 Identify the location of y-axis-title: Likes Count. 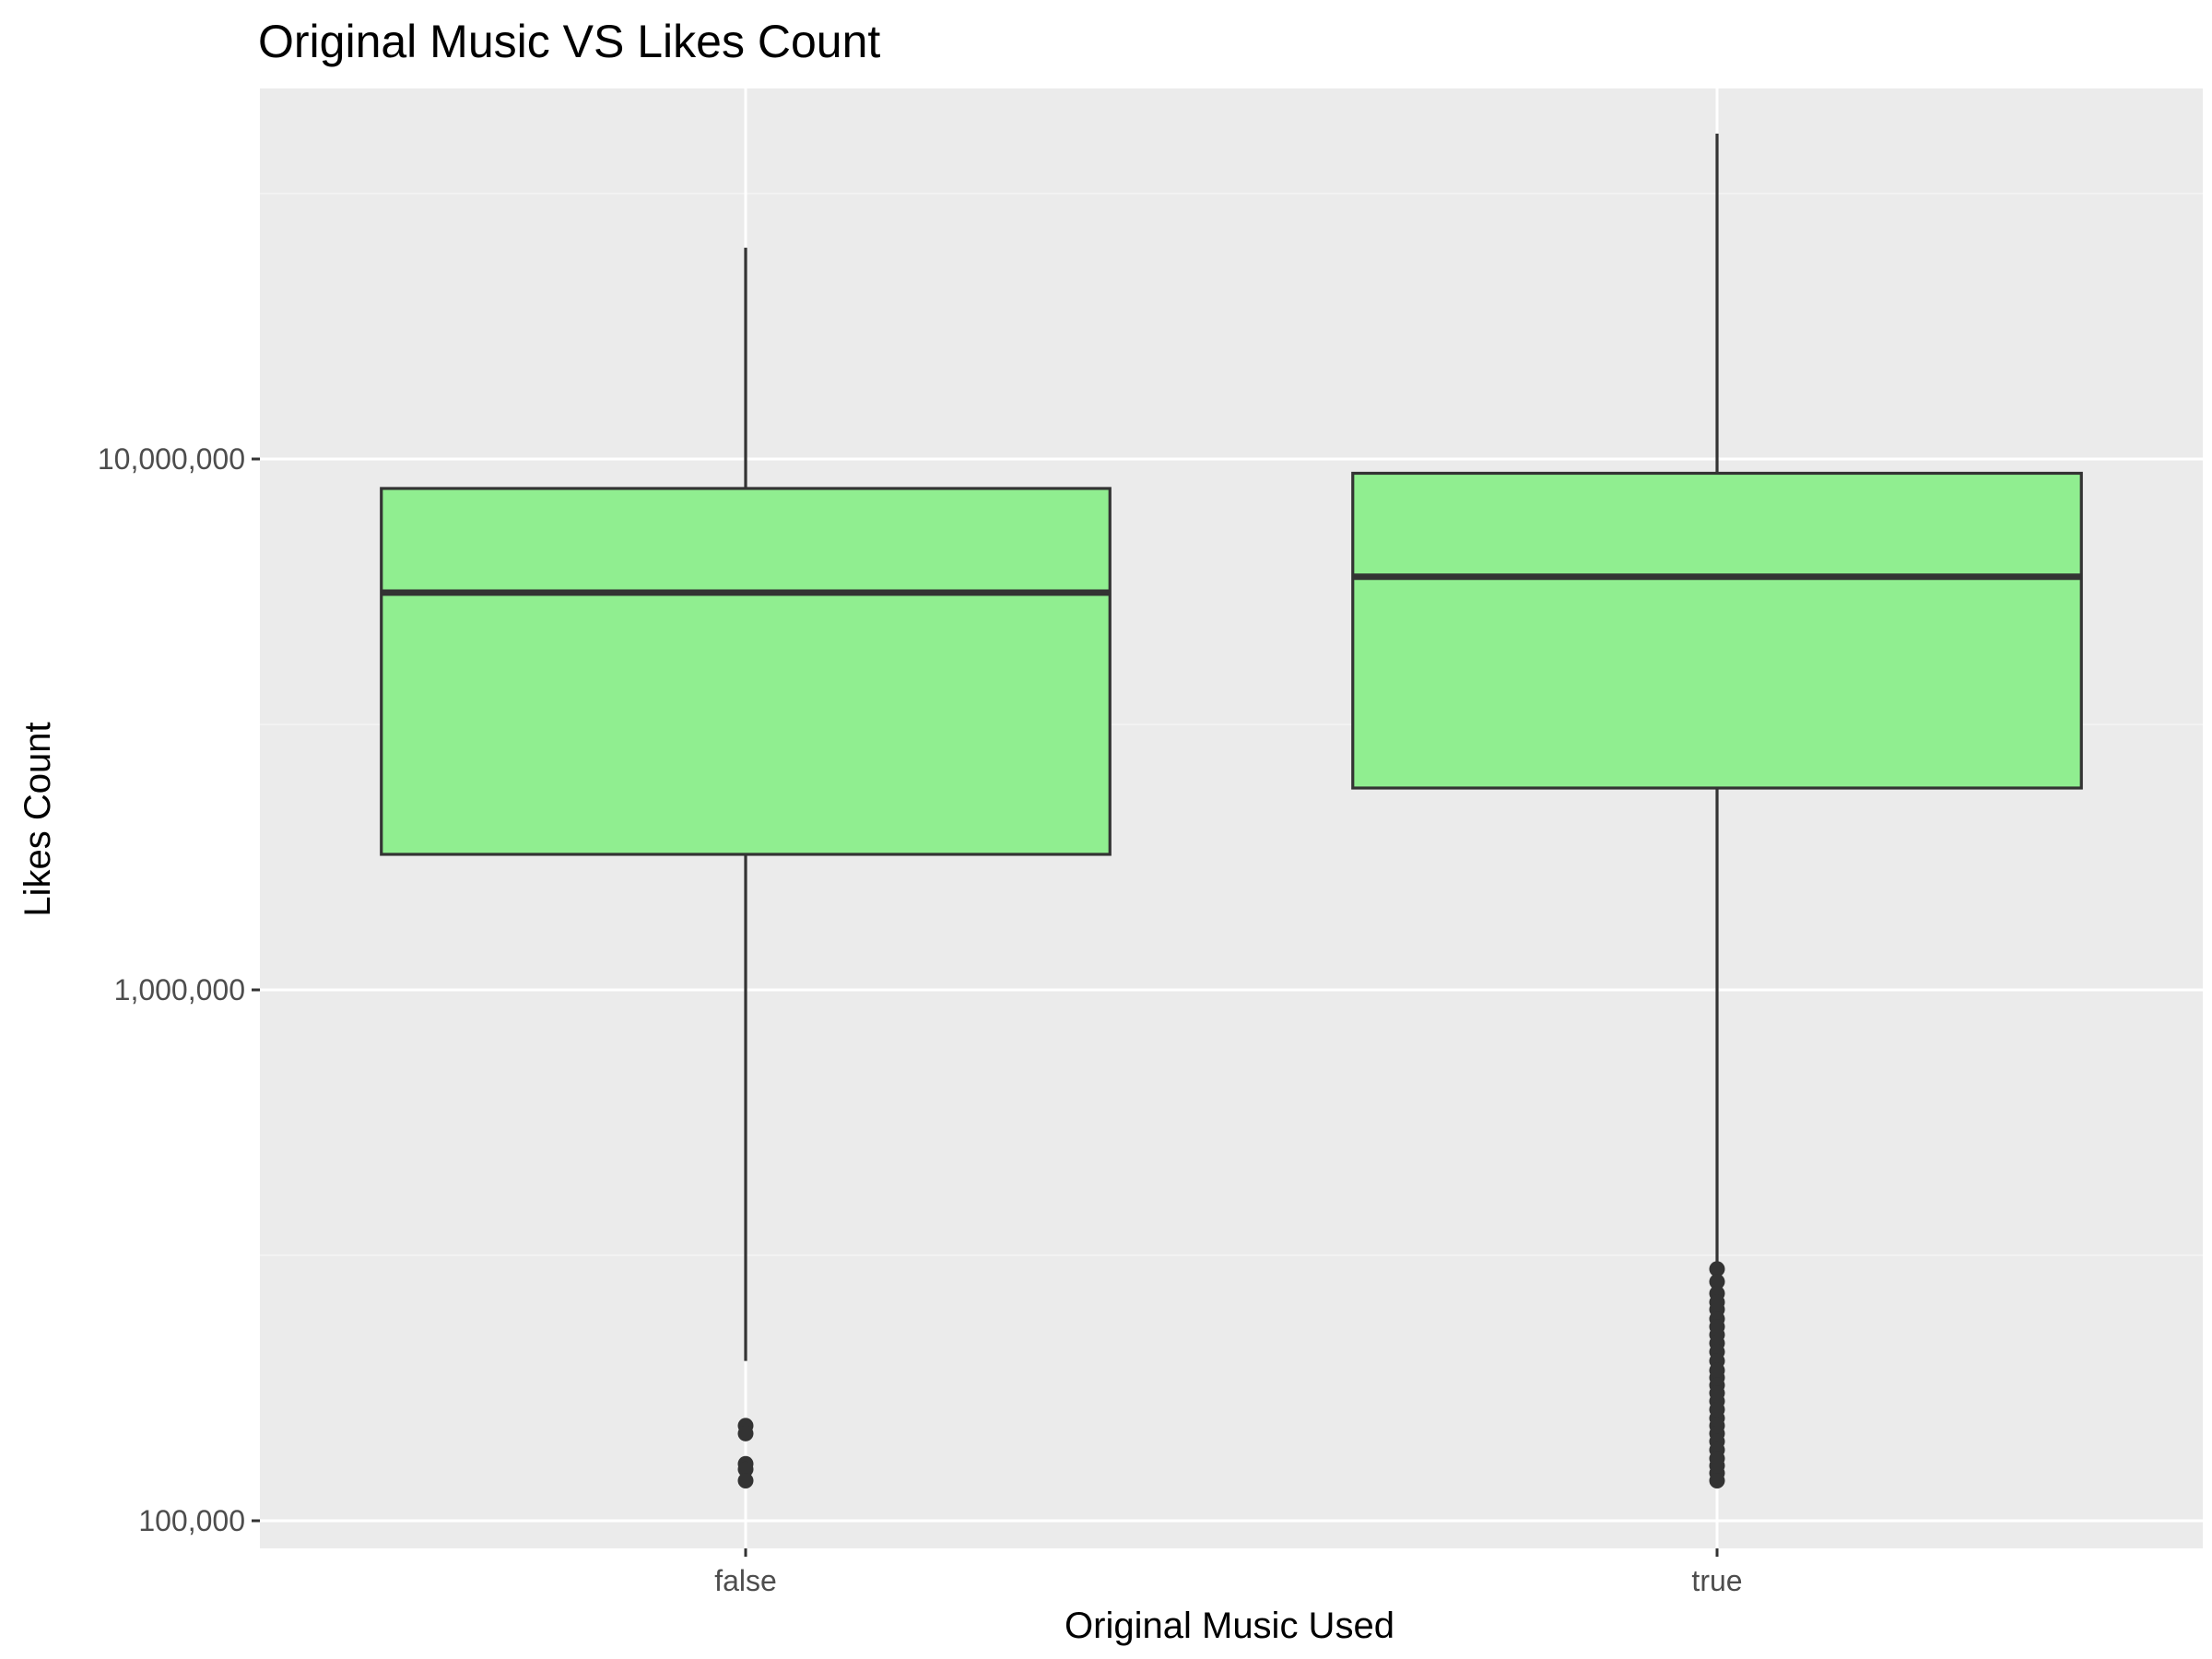
(38, 819).